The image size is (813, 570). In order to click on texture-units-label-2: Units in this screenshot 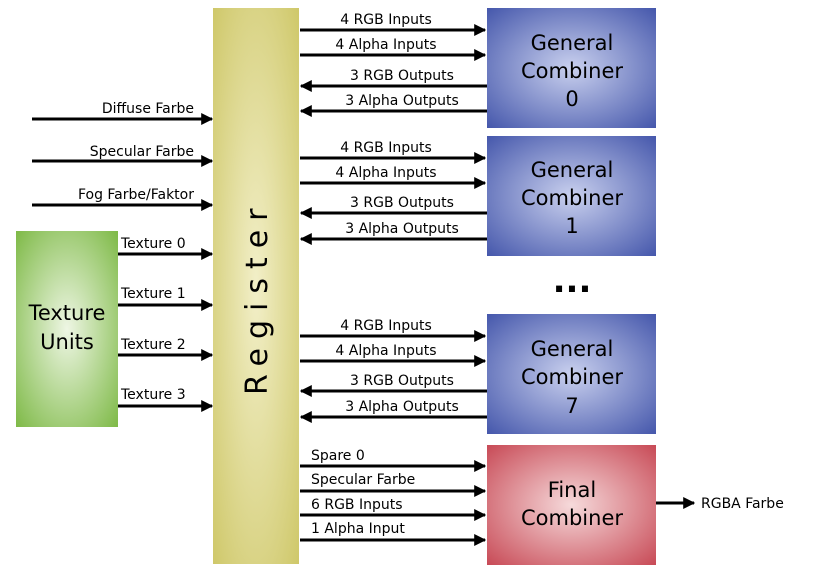, I will do `click(67, 342)`.